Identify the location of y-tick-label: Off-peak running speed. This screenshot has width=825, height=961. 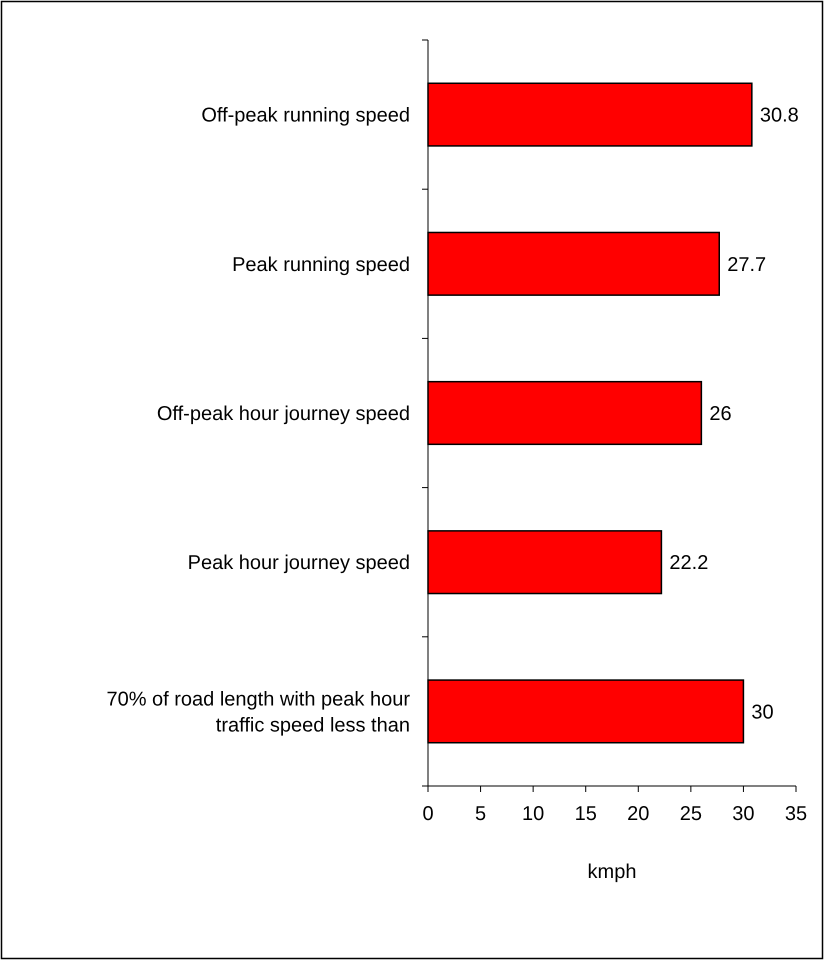
(305, 115).